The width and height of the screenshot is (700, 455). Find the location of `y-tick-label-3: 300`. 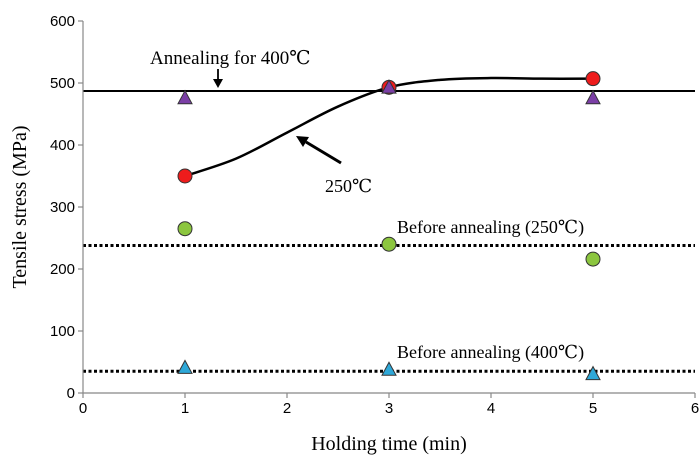

y-tick-label-3: 300 is located at coordinates (62, 207).